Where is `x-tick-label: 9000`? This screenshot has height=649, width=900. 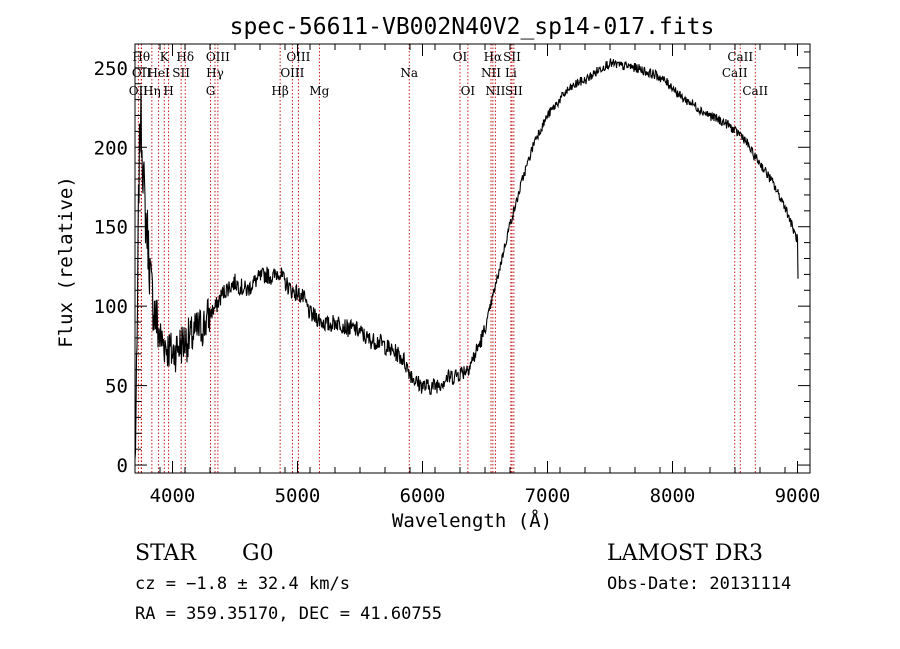 x-tick-label: 9000 is located at coordinates (798, 496).